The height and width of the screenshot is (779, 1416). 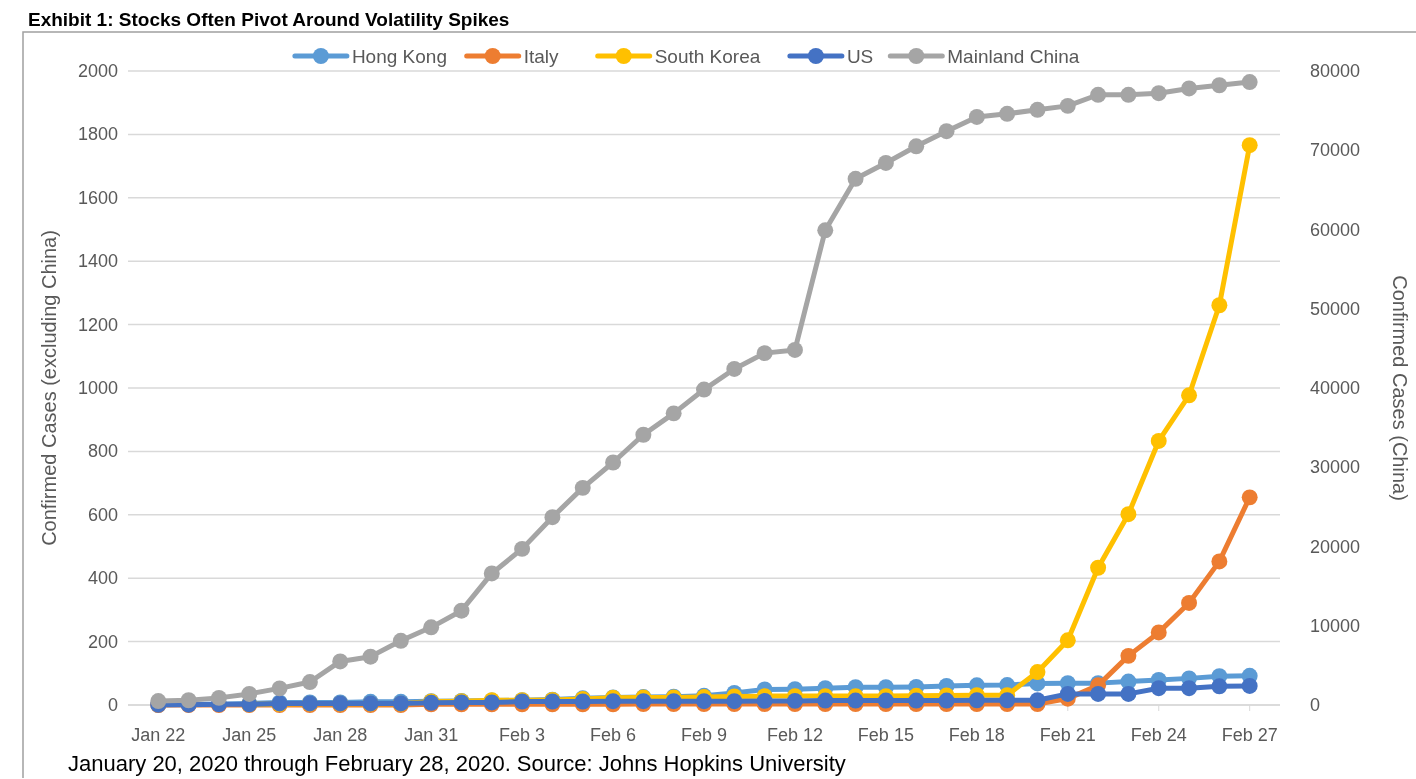 I want to click on y2-tick-label: 0, so click(x=1315, y=705).